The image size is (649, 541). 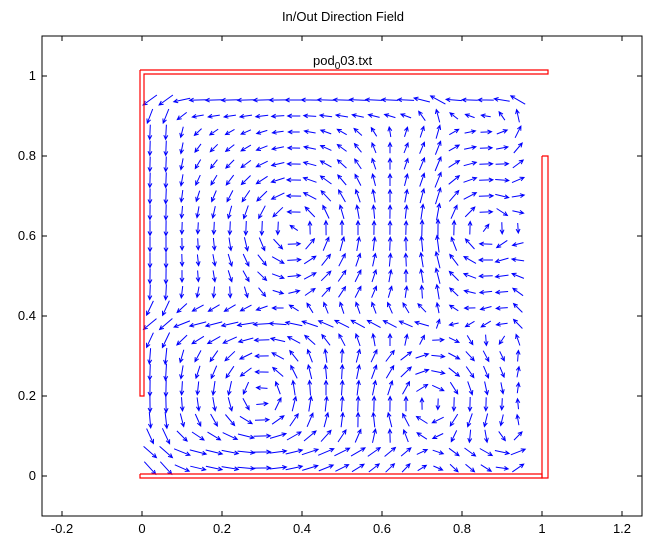 I want to click on y-tick-labels: 0 0.2 0.4 0.6 0.8 1, so click(x=27, y=275).